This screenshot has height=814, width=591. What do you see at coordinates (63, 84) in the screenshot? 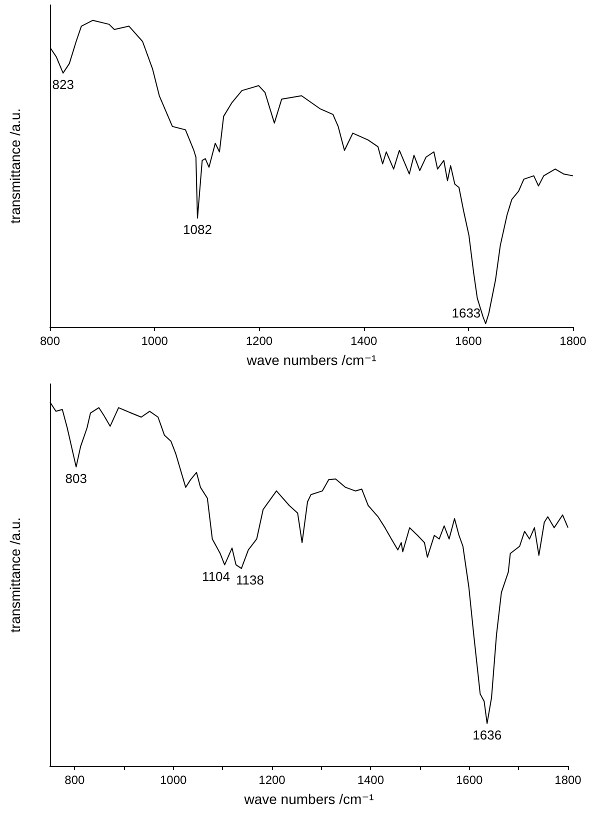
I see `annotation: 823` at bounding box center [63, 84].